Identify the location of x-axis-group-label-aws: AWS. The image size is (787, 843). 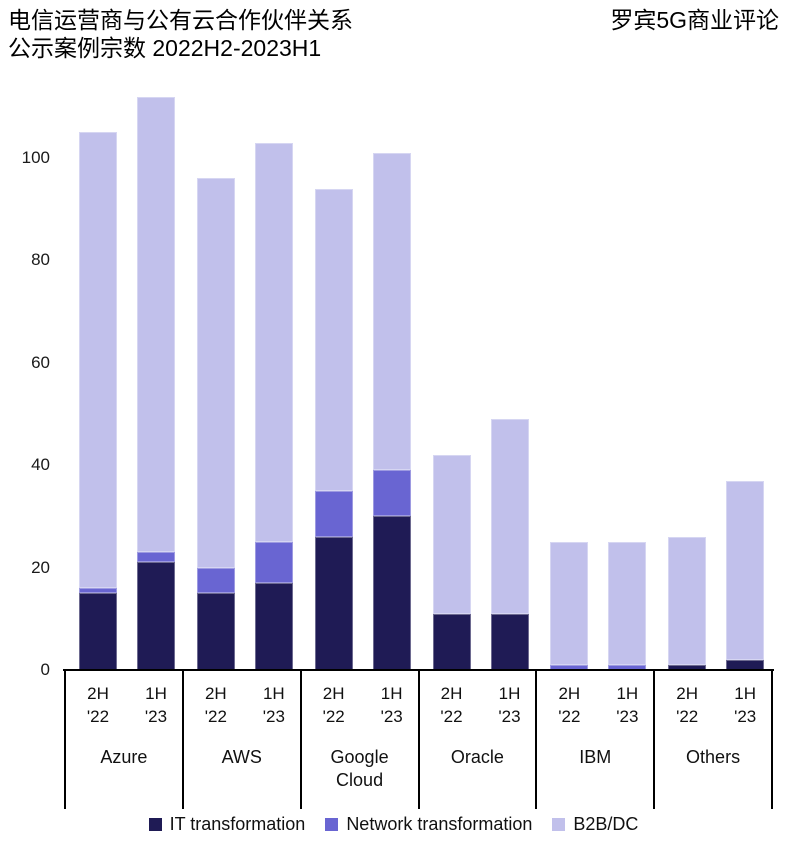
(241, 757).